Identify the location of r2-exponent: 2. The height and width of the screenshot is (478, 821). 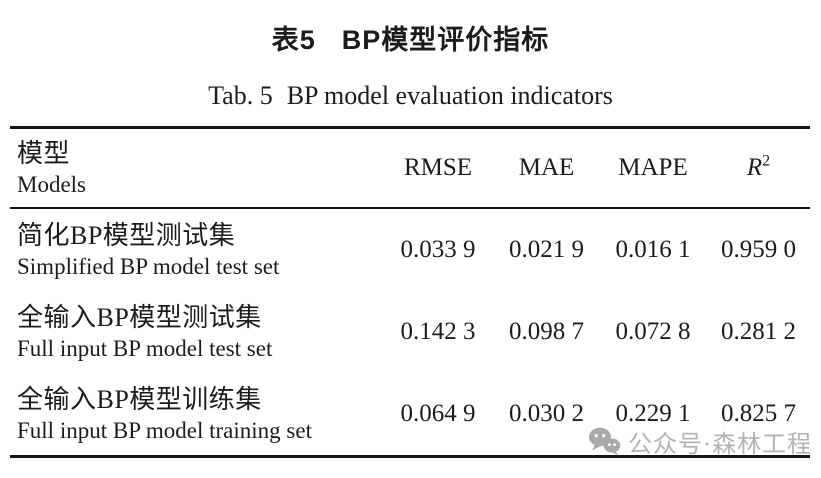
(766, 161).